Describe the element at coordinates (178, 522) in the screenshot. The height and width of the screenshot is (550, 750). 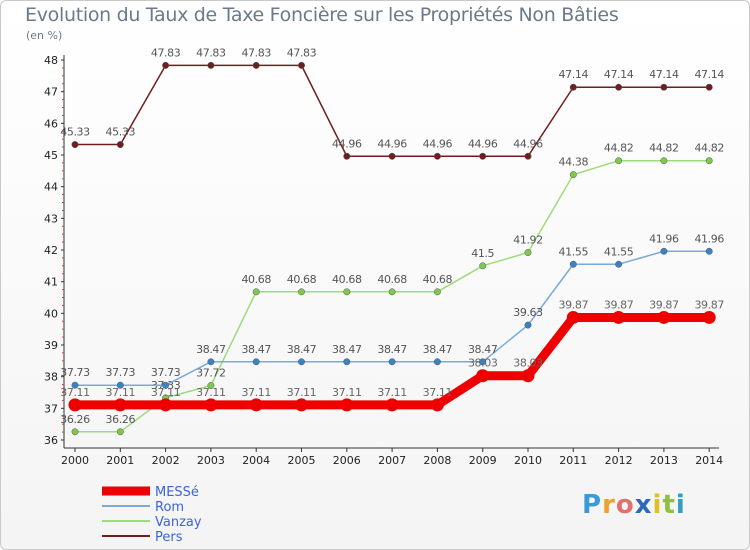
I see `legend-label-vanzay: Vanzay` at that location.